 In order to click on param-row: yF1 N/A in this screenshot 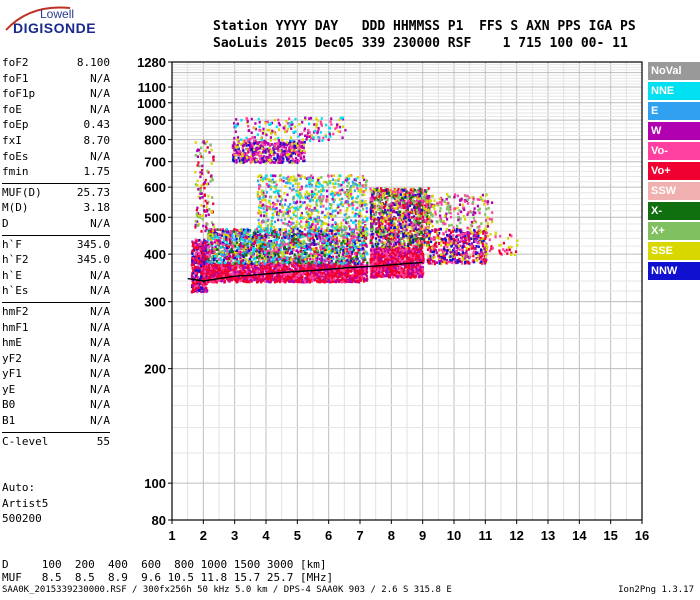, I will do `click(56, 375)`.